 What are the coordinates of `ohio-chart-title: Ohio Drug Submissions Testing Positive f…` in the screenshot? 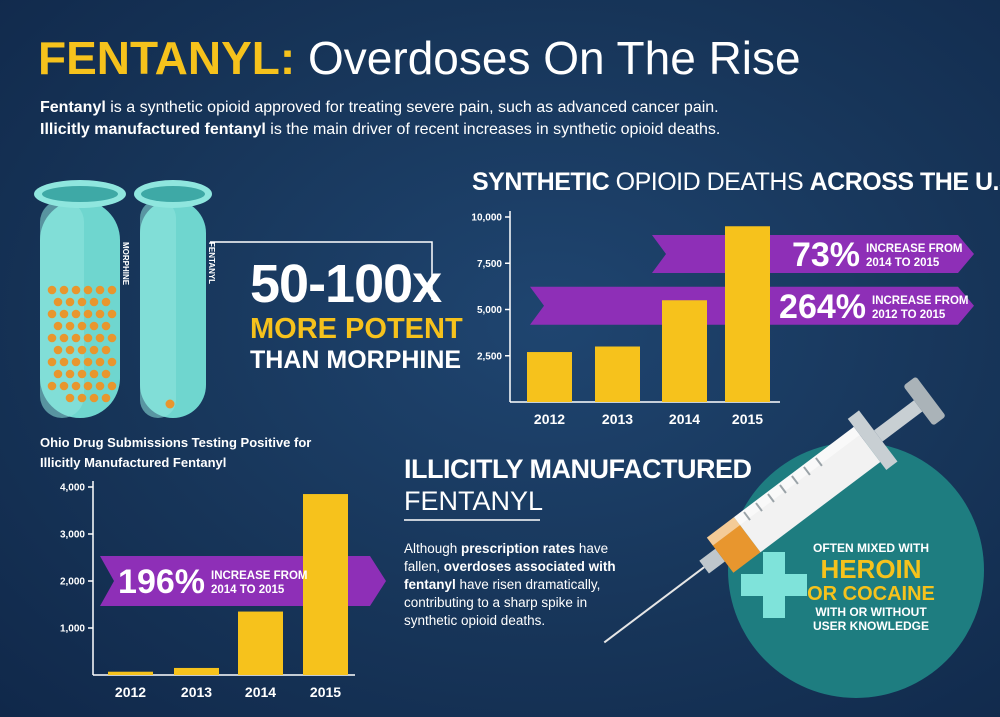 It's located at (175, 453).